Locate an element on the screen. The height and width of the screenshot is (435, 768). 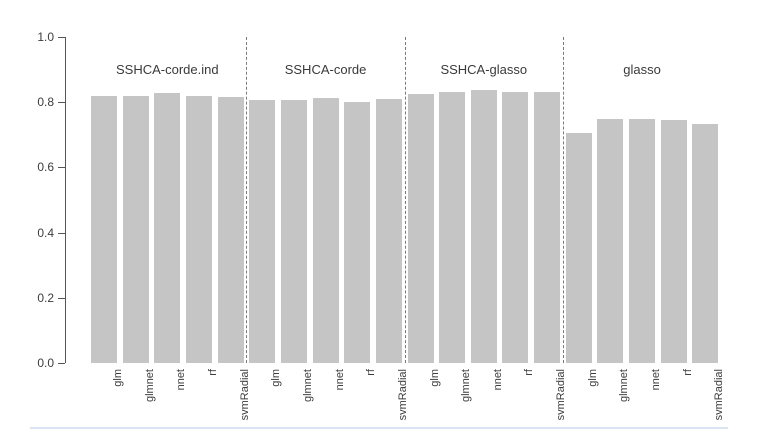
bar-SSHCA-corde.ind-svmRadial is located at coordinates (230, 229).